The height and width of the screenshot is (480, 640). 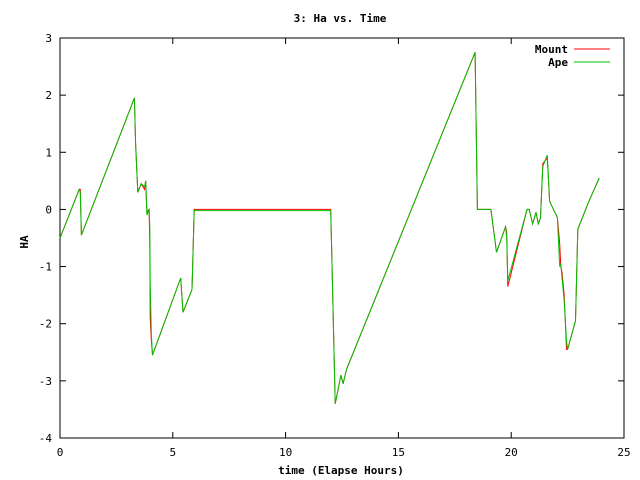 What do you see at coordinates (45, 267) in the screenshot?
I see `y-tick-label: -1` at bounding box center [45, 267].